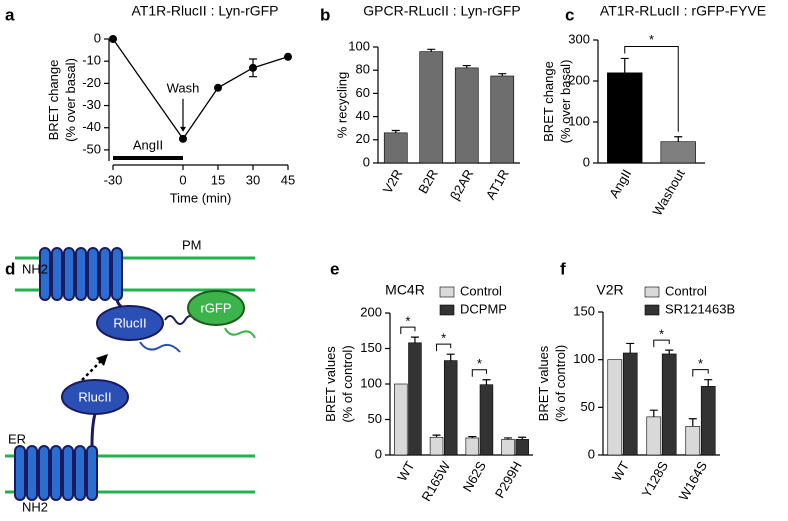 The width and height of the screenshot is (788, 521). What do you see at coordinates (201, 197) in the screenshot?
I see `x-axis-label: Time (min)` at bounding box center [201, 197].